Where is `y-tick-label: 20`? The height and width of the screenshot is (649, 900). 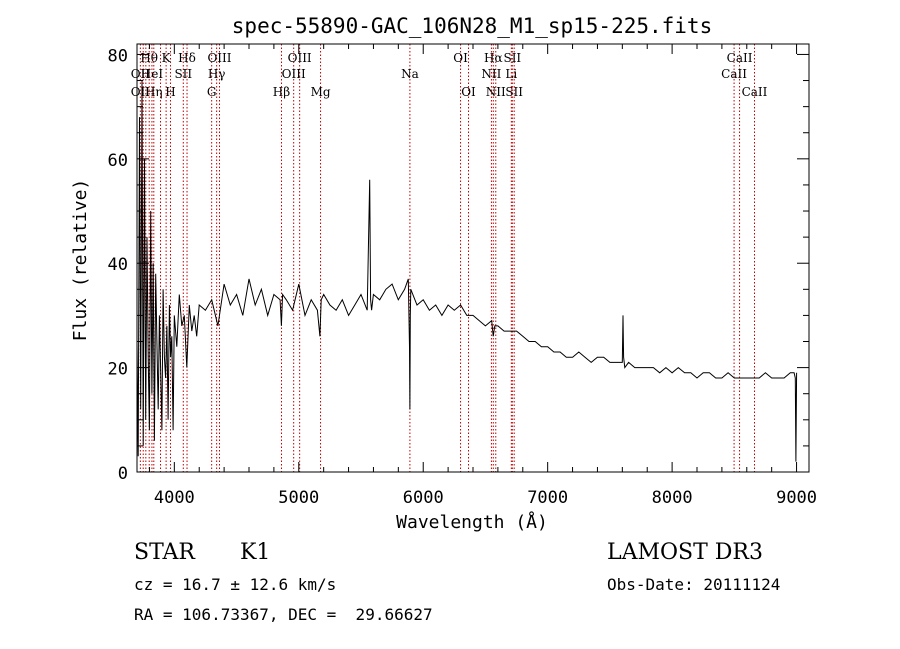 y-tick-label: 20 is located at coordinates (118, 370).